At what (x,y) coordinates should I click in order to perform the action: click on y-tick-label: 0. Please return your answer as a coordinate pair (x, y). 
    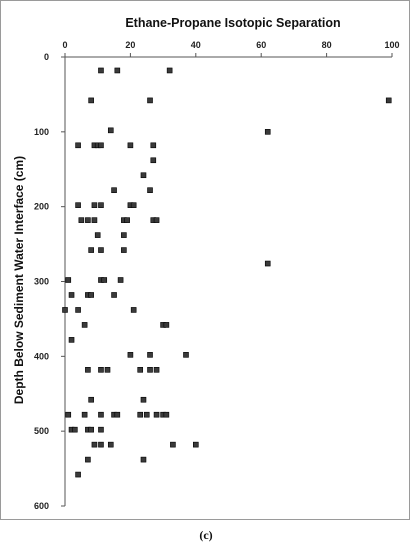
    Looking at the image, I should click on (46, 57).